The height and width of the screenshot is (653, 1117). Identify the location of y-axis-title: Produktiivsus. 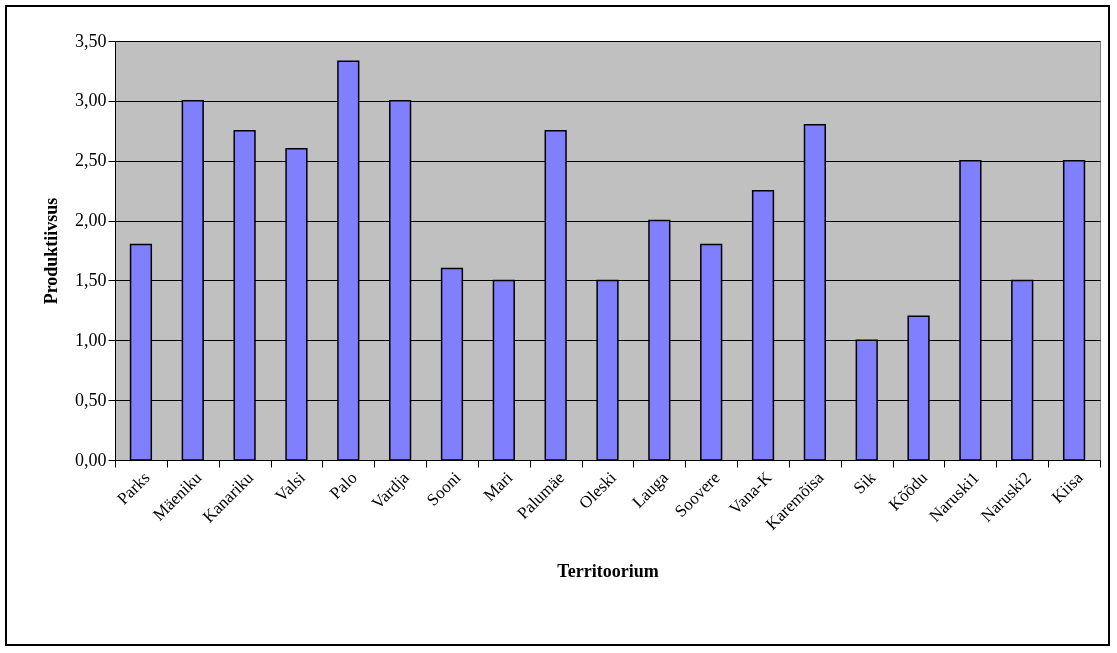
(51, 251).